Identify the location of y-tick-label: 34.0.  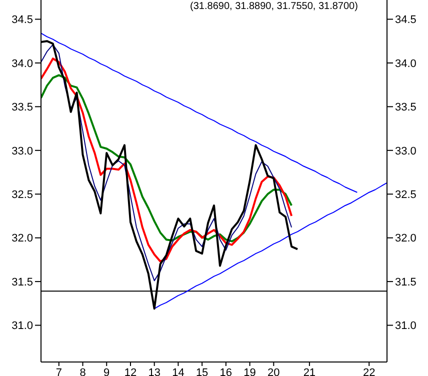
(22, 64).